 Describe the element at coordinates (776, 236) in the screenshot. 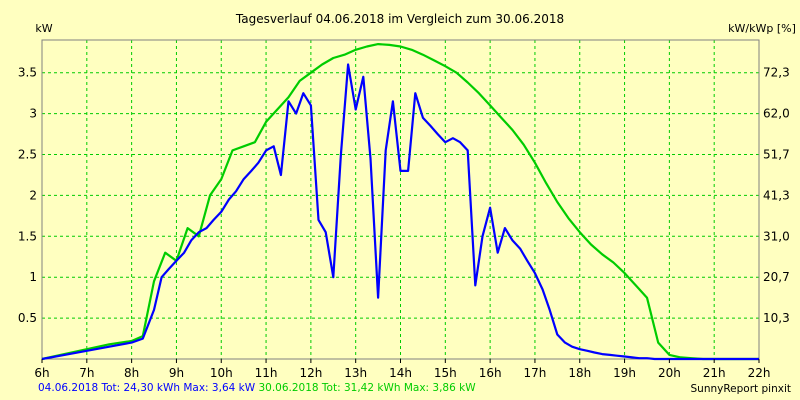

I see `y2-tick-label: 31,0` at that location.